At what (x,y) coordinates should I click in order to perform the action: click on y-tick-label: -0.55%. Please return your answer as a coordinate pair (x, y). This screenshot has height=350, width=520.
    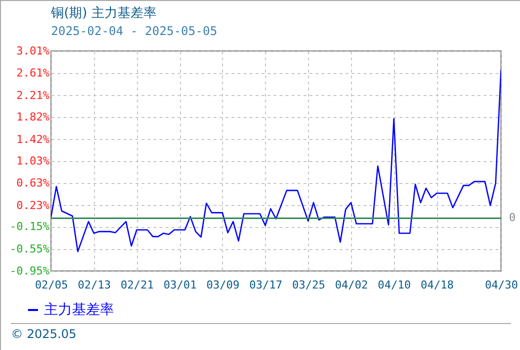
    Looking at the image, I should click on (30, 249).